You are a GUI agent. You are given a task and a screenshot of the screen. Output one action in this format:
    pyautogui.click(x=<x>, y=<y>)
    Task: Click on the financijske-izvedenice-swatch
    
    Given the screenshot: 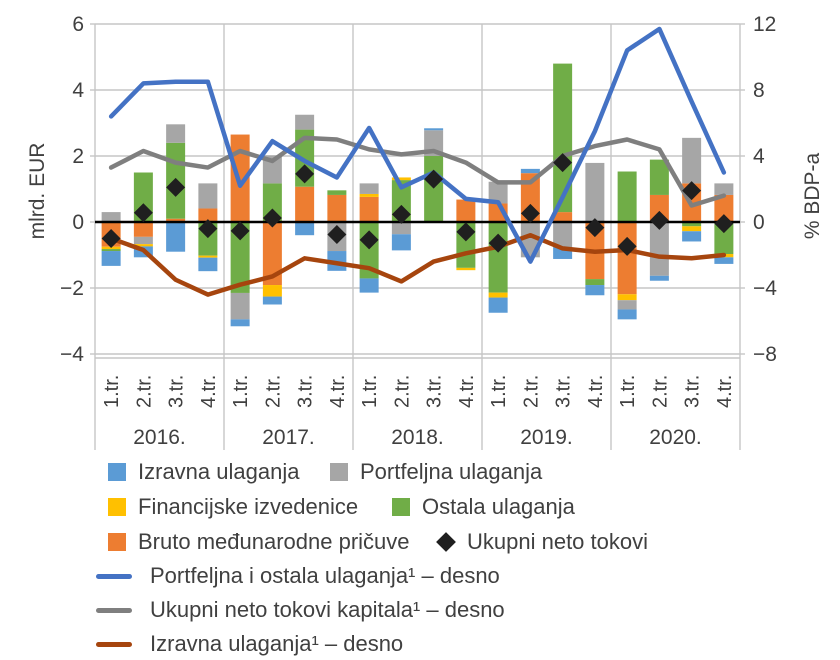 What is the action you would take?
    pyautogui.click(x=117, y=507)
    